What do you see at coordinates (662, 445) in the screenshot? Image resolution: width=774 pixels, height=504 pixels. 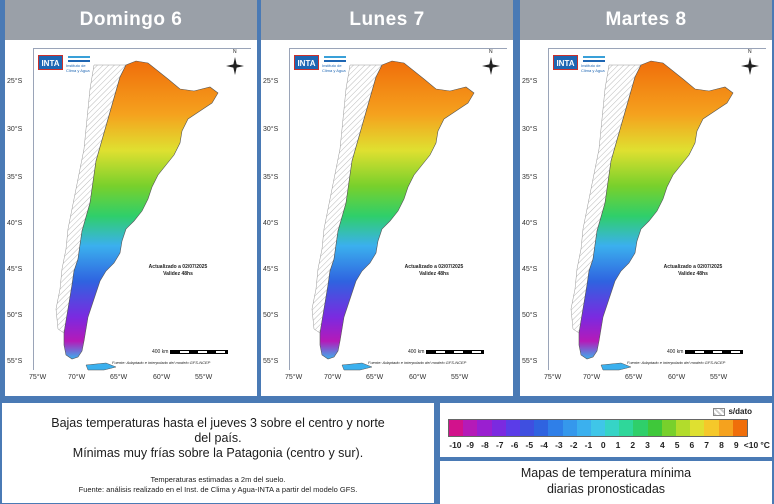 I see `legend-value-label: 4` at bounding box center [662, 445].